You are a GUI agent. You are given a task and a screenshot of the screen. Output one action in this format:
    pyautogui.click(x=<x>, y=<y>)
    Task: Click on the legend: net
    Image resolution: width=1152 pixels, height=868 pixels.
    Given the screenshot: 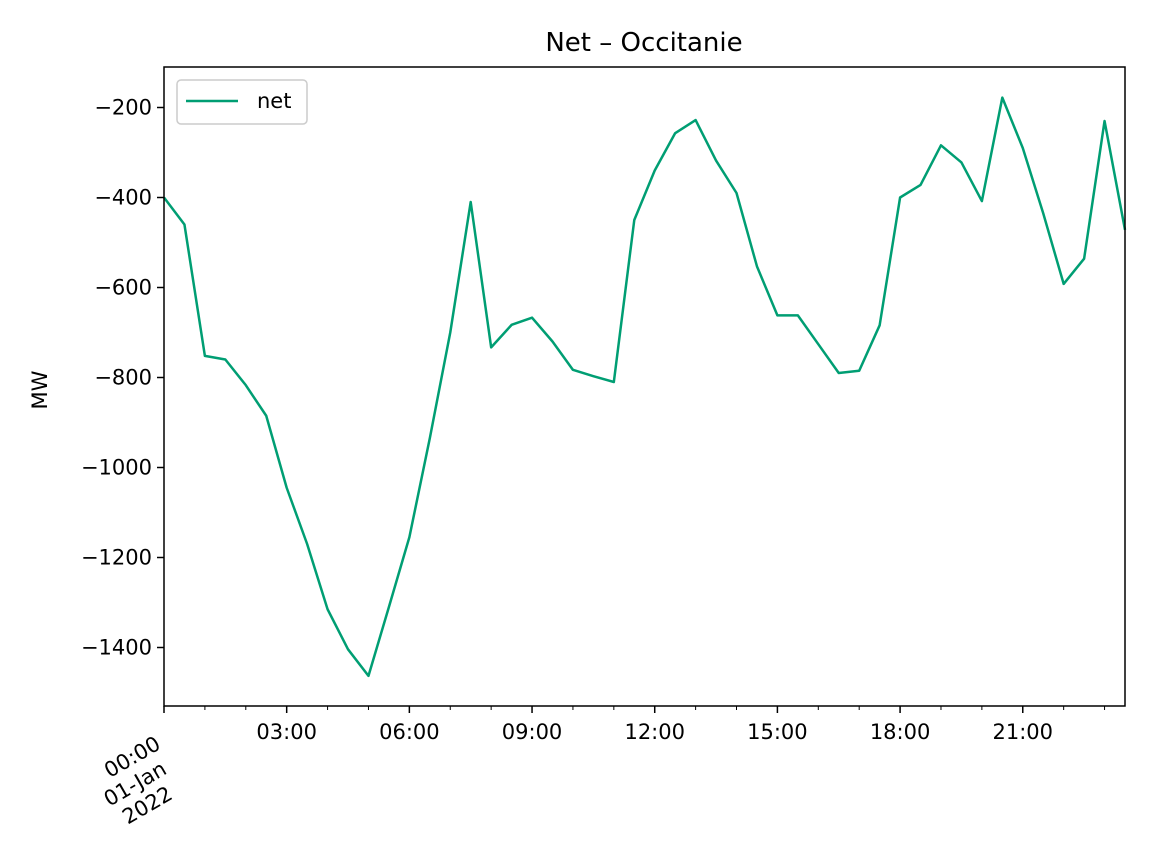 What is the action you would take?
    pyautogui.click(x=242, y=102)
    